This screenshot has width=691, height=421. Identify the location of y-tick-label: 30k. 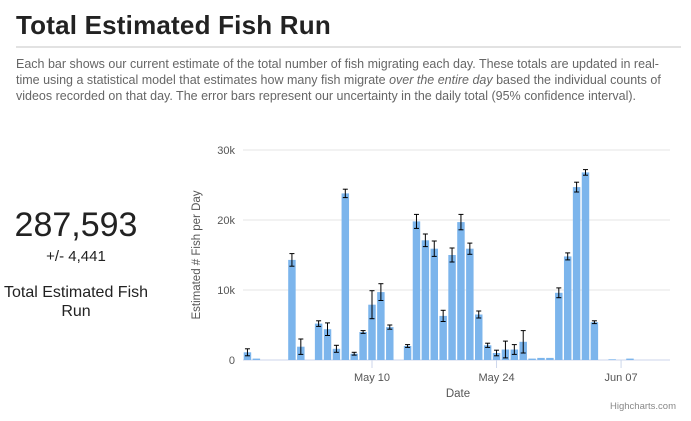
(226, 151).